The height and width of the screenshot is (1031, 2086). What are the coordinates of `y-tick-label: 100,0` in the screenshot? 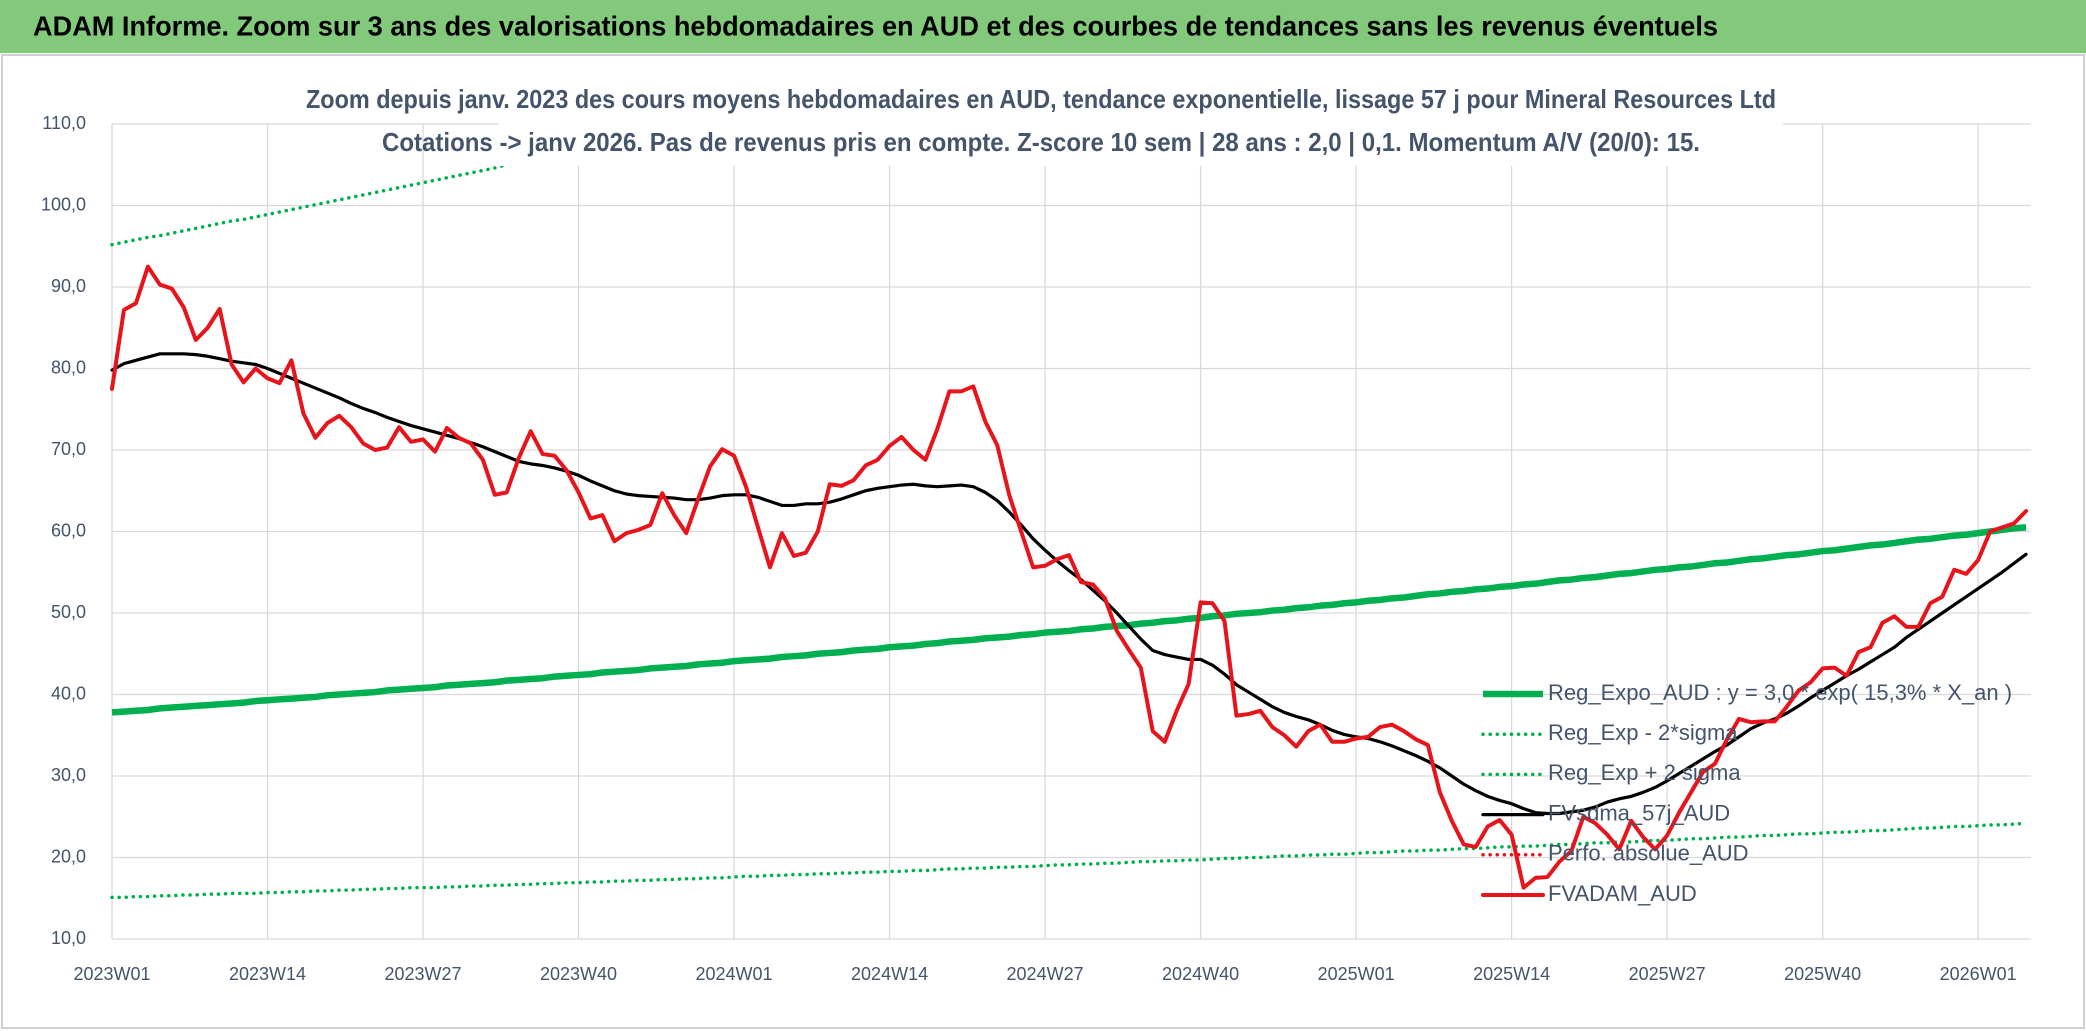 It's located at (63, 204).